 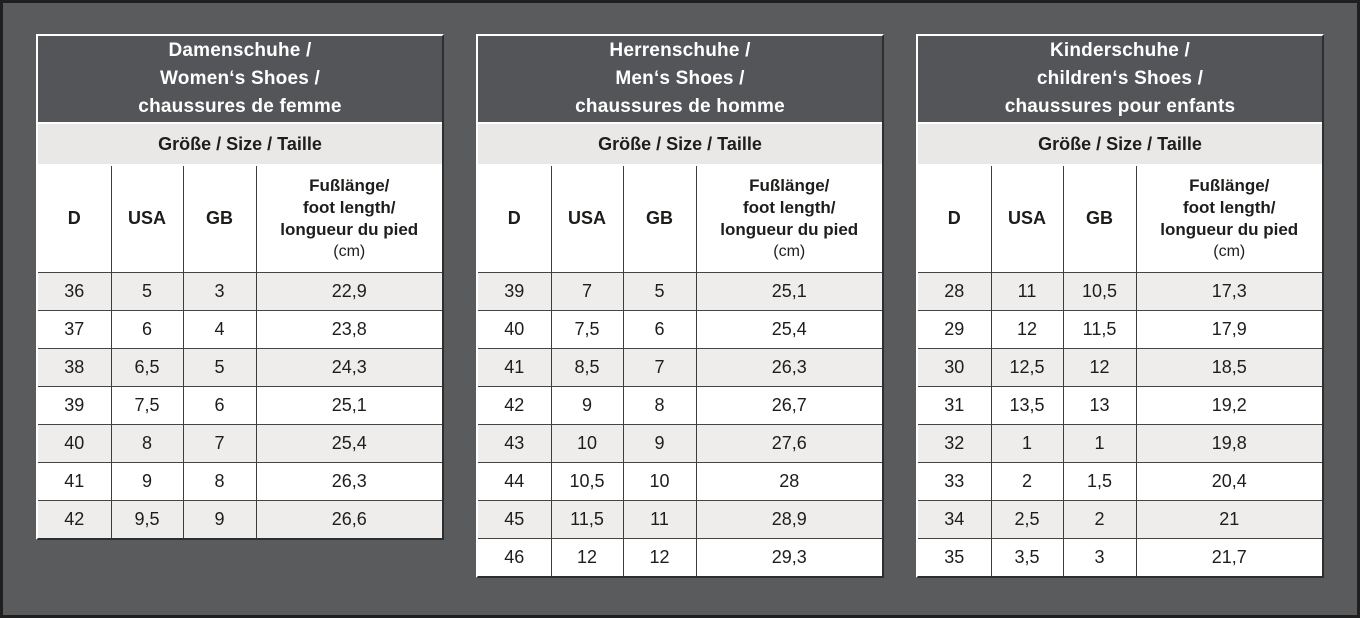 I want to click on table-cell: 11,5, so click(x=586, y=518).